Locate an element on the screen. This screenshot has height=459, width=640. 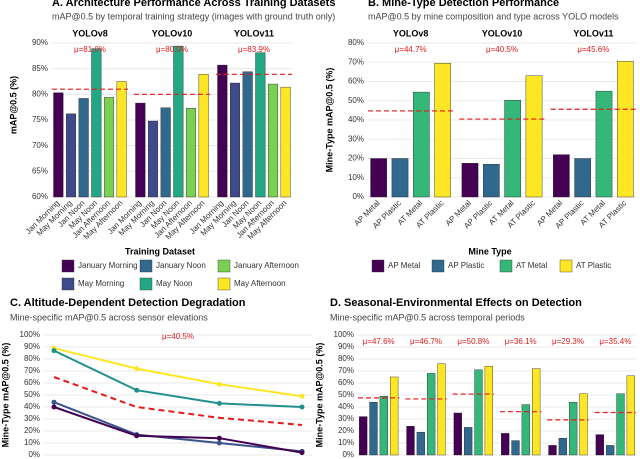
legend-label: AT Metal is located at coordinates (531, 265).